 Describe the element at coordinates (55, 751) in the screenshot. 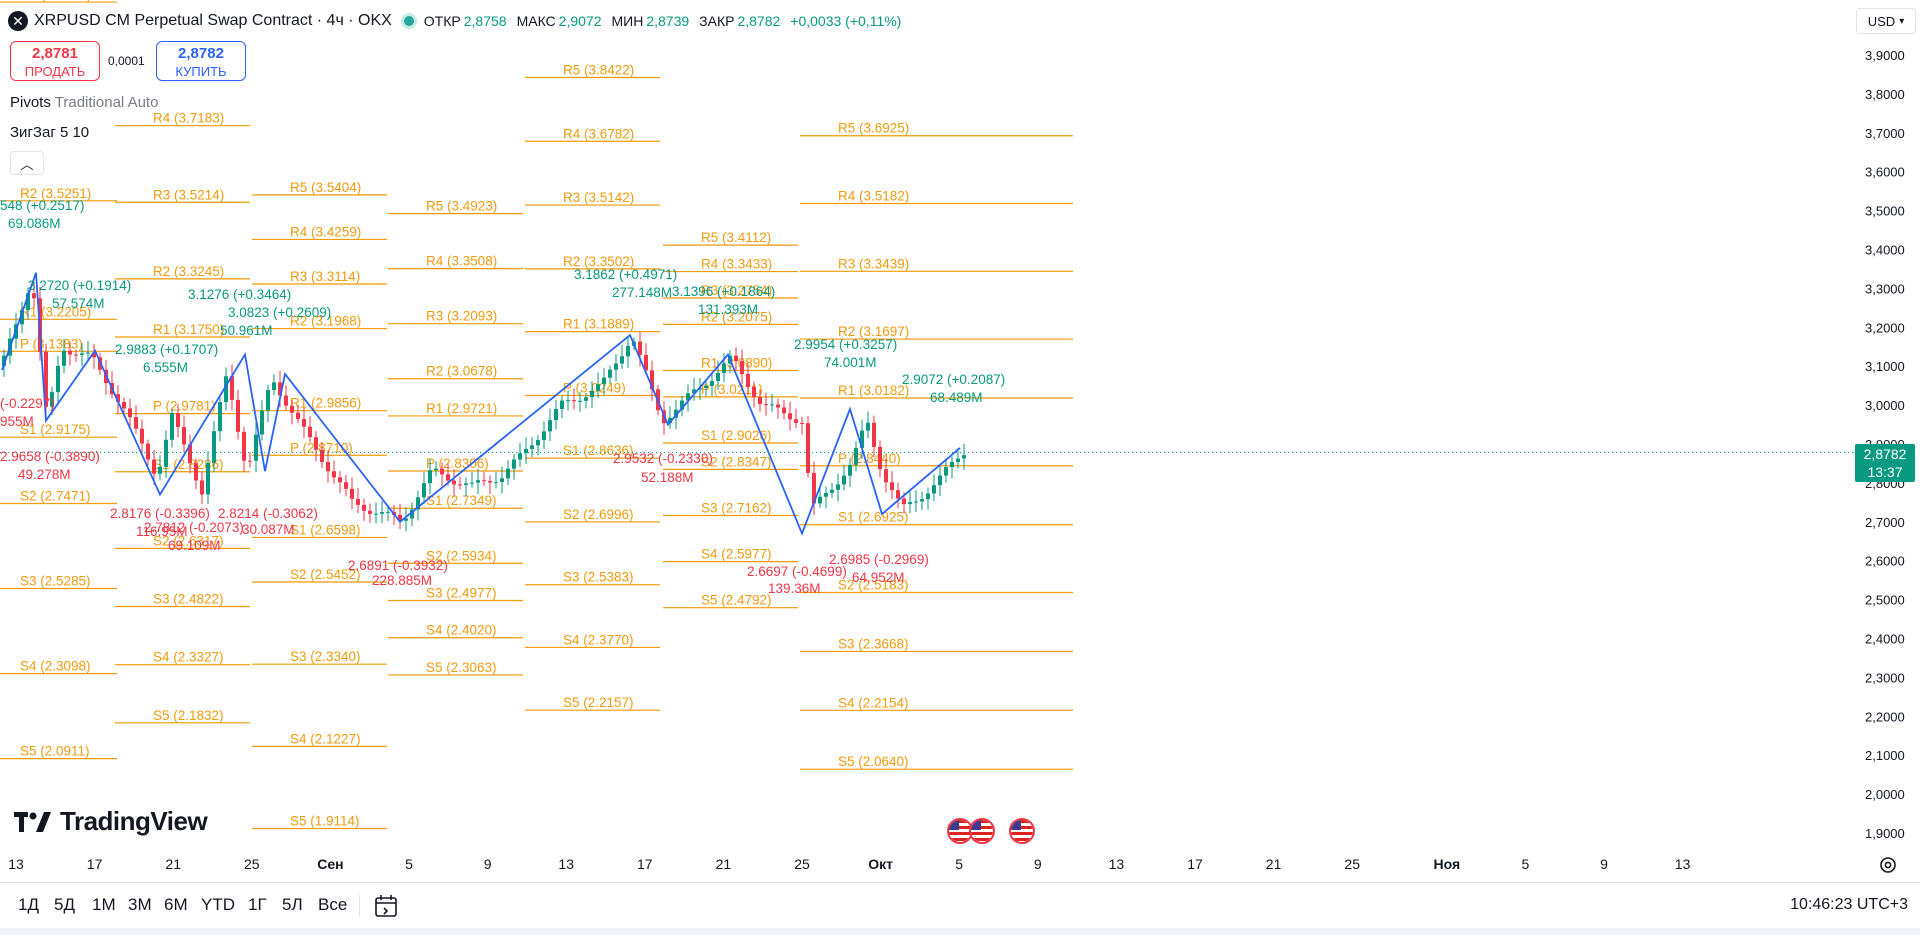

I see `pivot-level-label: S5 (2.0911)` at that location.